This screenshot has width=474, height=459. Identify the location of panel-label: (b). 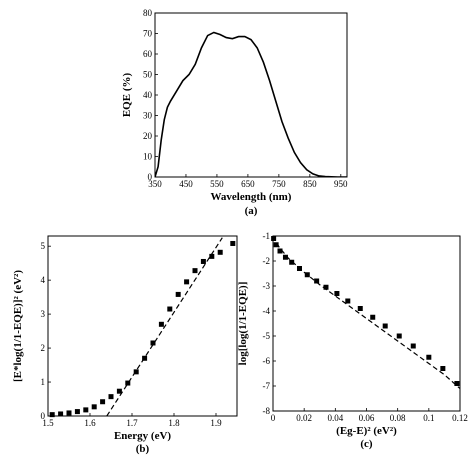
(143, 449).